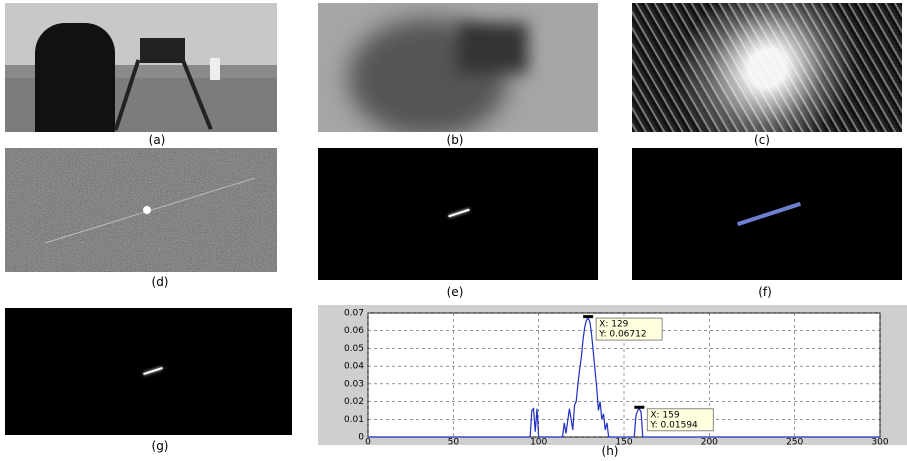 This screenshot has height=461, width=907. What do you see at coordinates (354, 367) in the screenshot?
I see `y-tick-label: 0.04` at bounding box center [354, 367].